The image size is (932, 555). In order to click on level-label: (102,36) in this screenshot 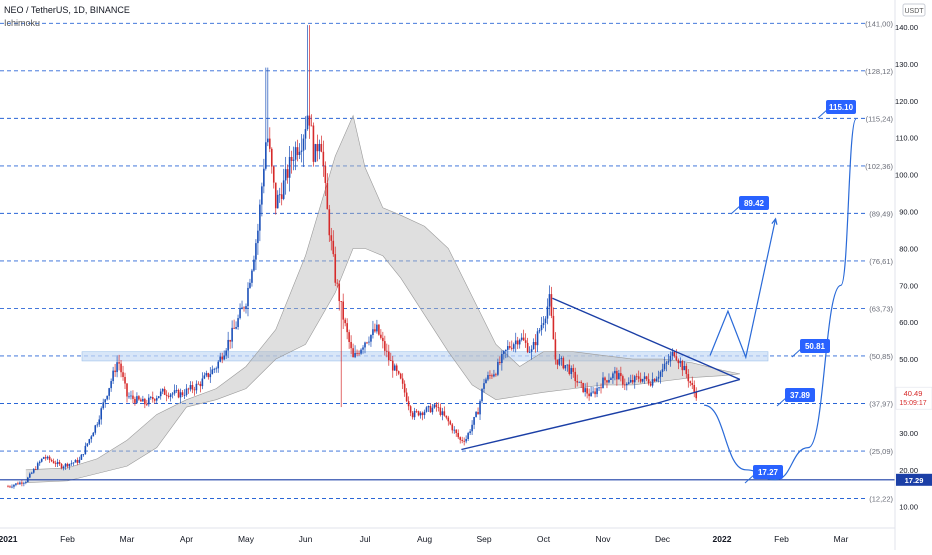, I will do `click(879, 166)`.